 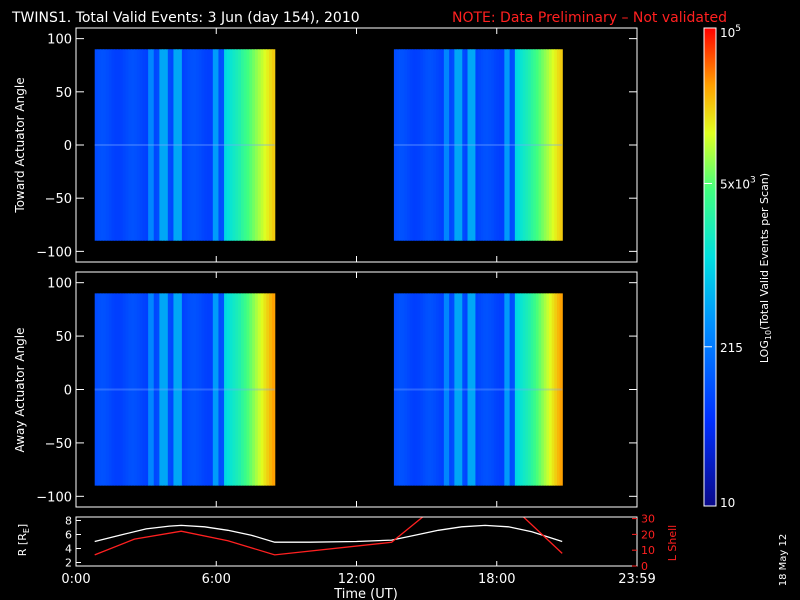 What do you see at coordinates (54, 497) in the screenshot?
I see `away-ytick-label: −100` at bounding box center [54, 497].